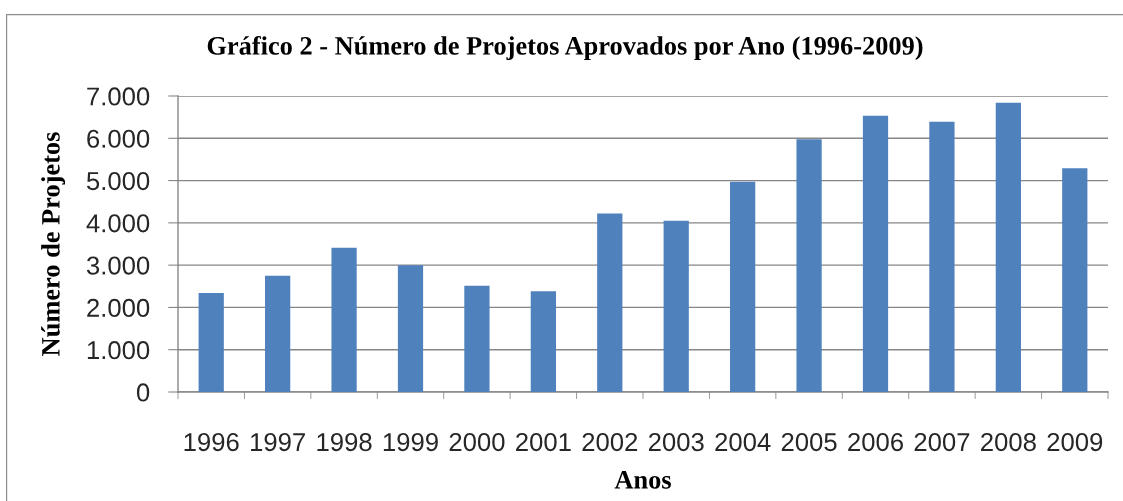 The height and width of the screenshot is (501, 1123). What do you see at coordinates (610, 442) in the screenshot?
I see `x-tick-label: 2002` at bounding box center [610, 442].